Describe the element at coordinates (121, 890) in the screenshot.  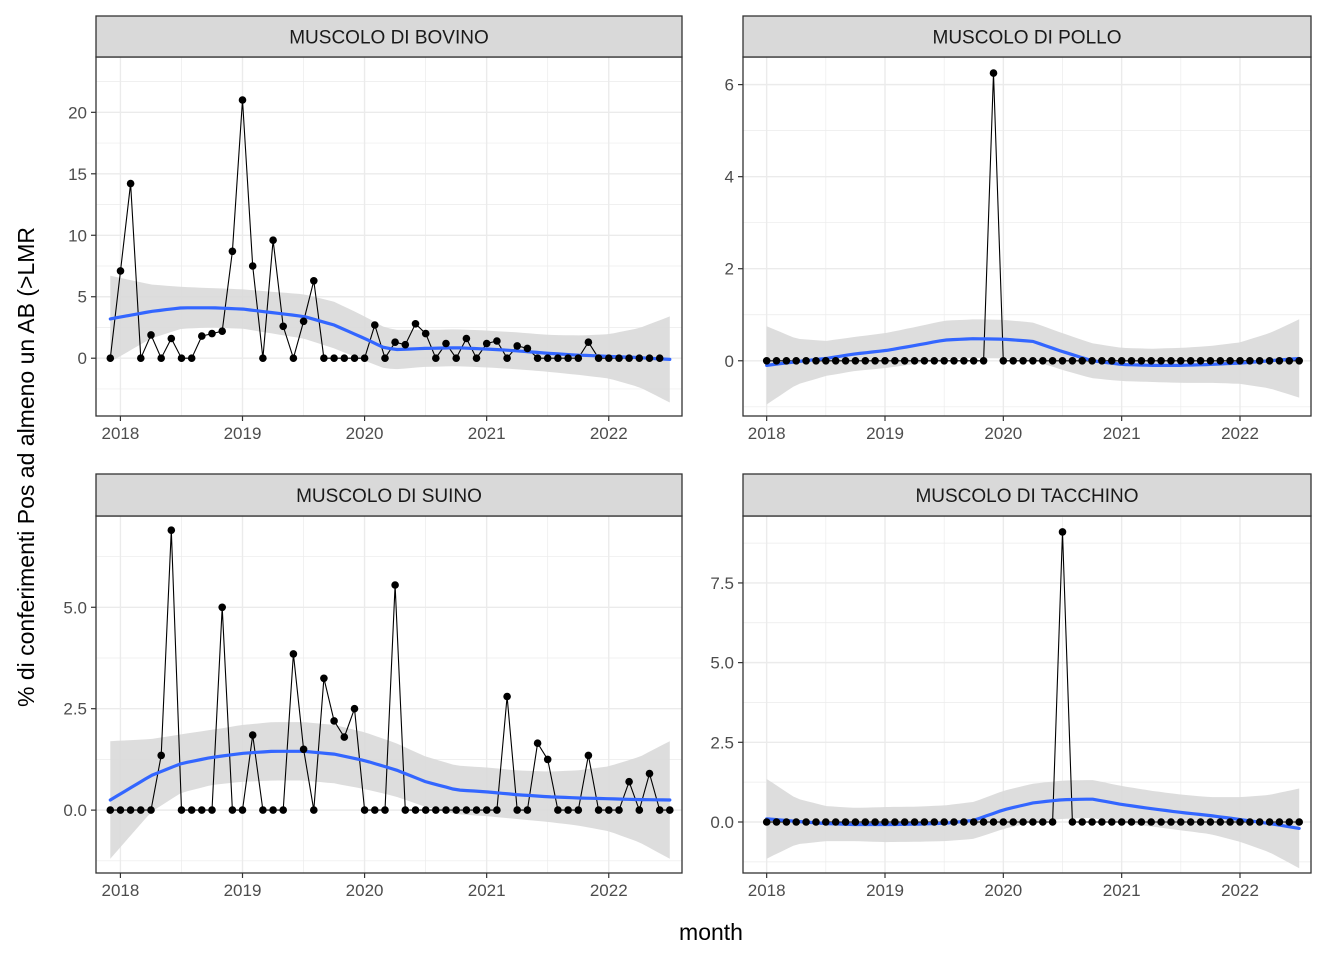
I see `x-tick-label: 2018` at that location.